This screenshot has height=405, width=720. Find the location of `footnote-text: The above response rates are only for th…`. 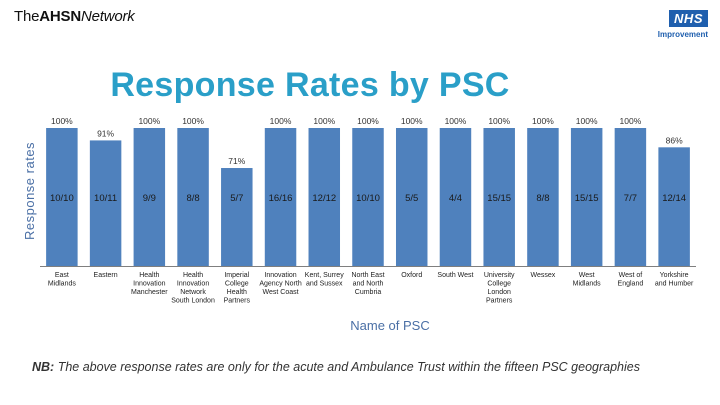

footnote-text: The above response rates are only for th… is located at coordinates (347, 367).